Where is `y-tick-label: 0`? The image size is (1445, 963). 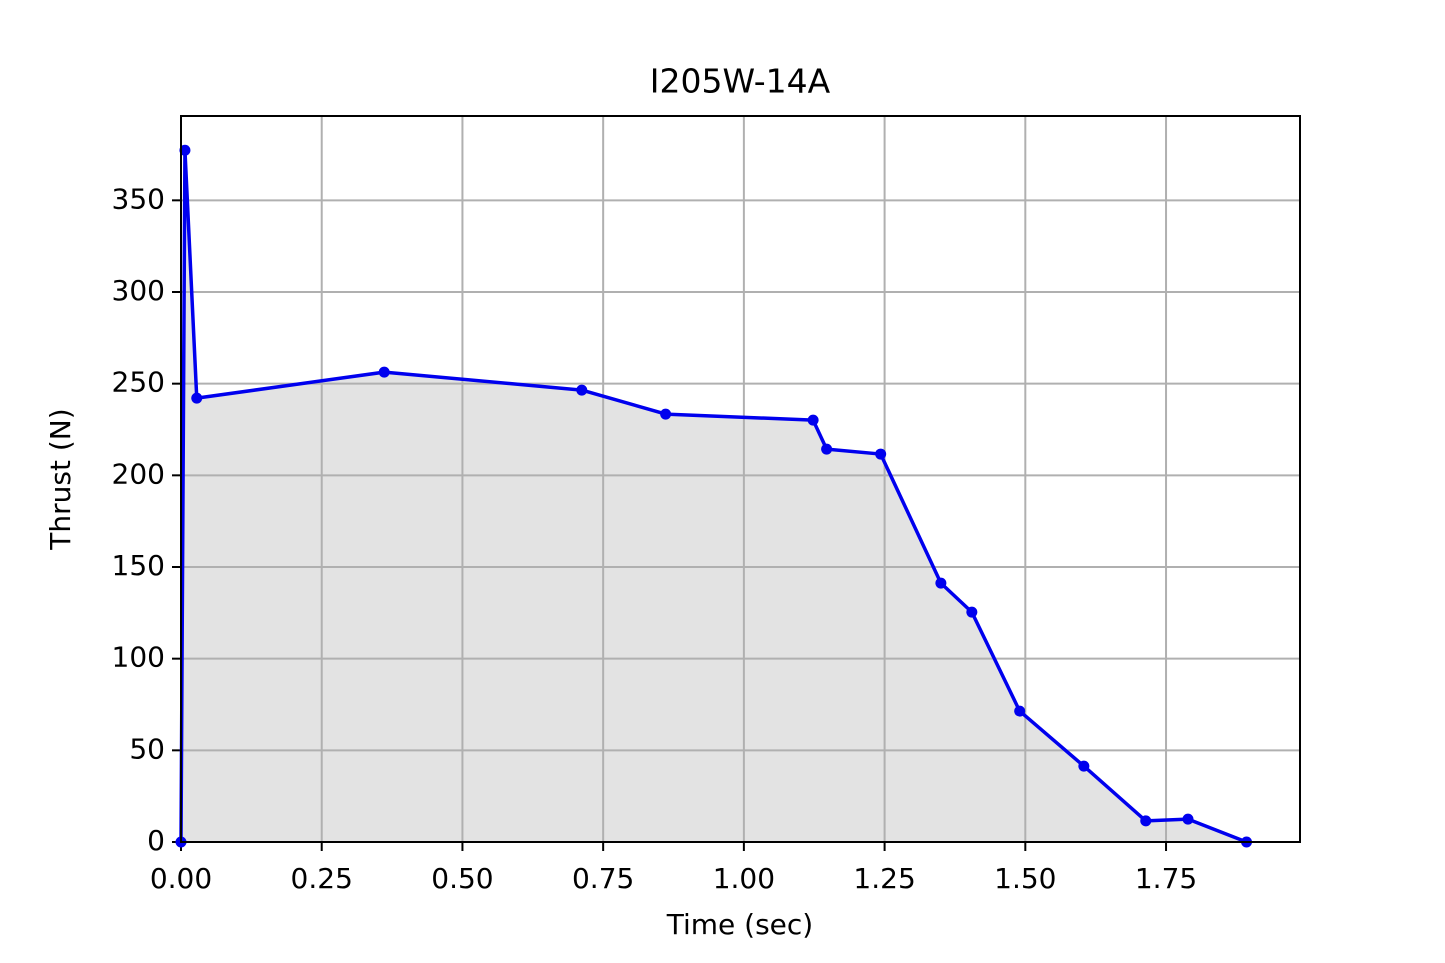
y-tick-label: 0 is located at coordinates (156, 840).